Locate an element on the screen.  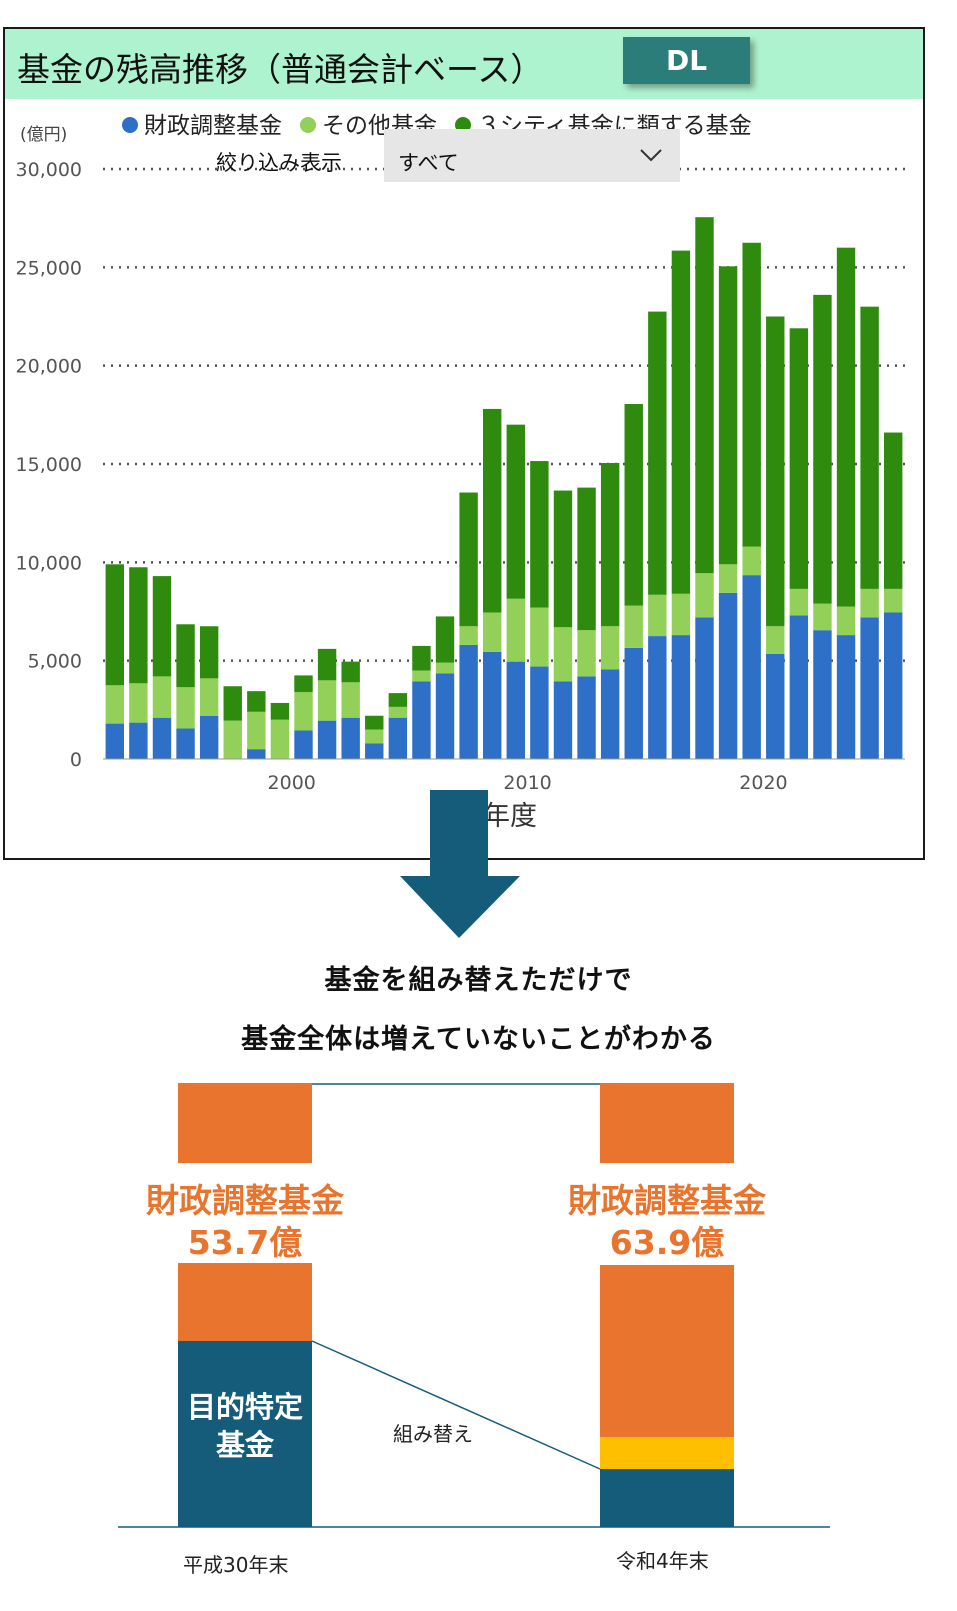
target-fund-label-line: 目的特定 is located at coordinates (244, 1407).